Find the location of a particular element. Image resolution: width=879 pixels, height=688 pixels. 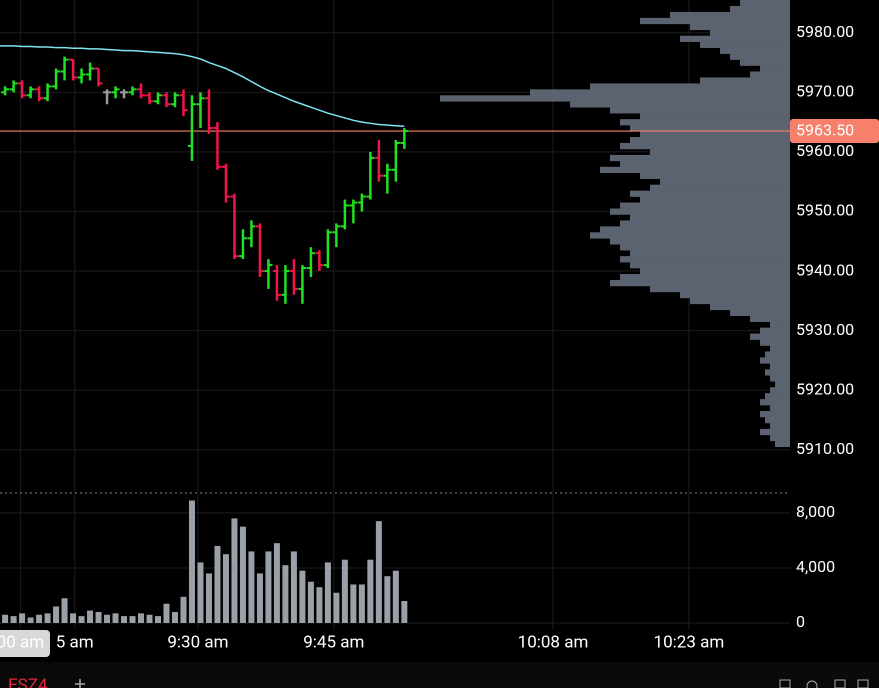

y-tick-label: 5980.00 is located at coordinates (825, 31).